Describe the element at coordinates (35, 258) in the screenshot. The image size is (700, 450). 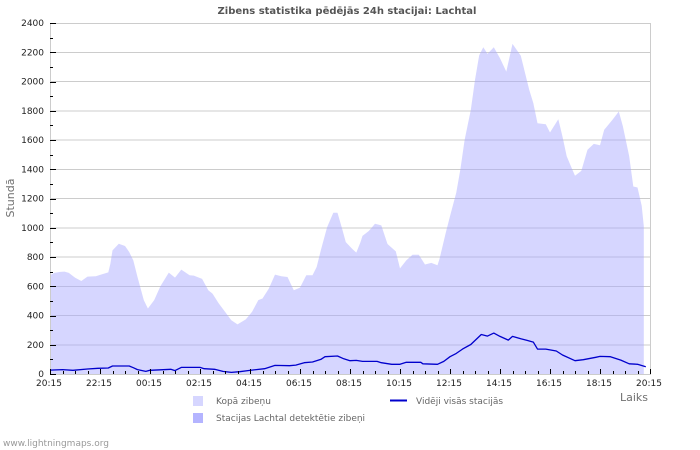
I see `y-tick-label: 800` at that location.